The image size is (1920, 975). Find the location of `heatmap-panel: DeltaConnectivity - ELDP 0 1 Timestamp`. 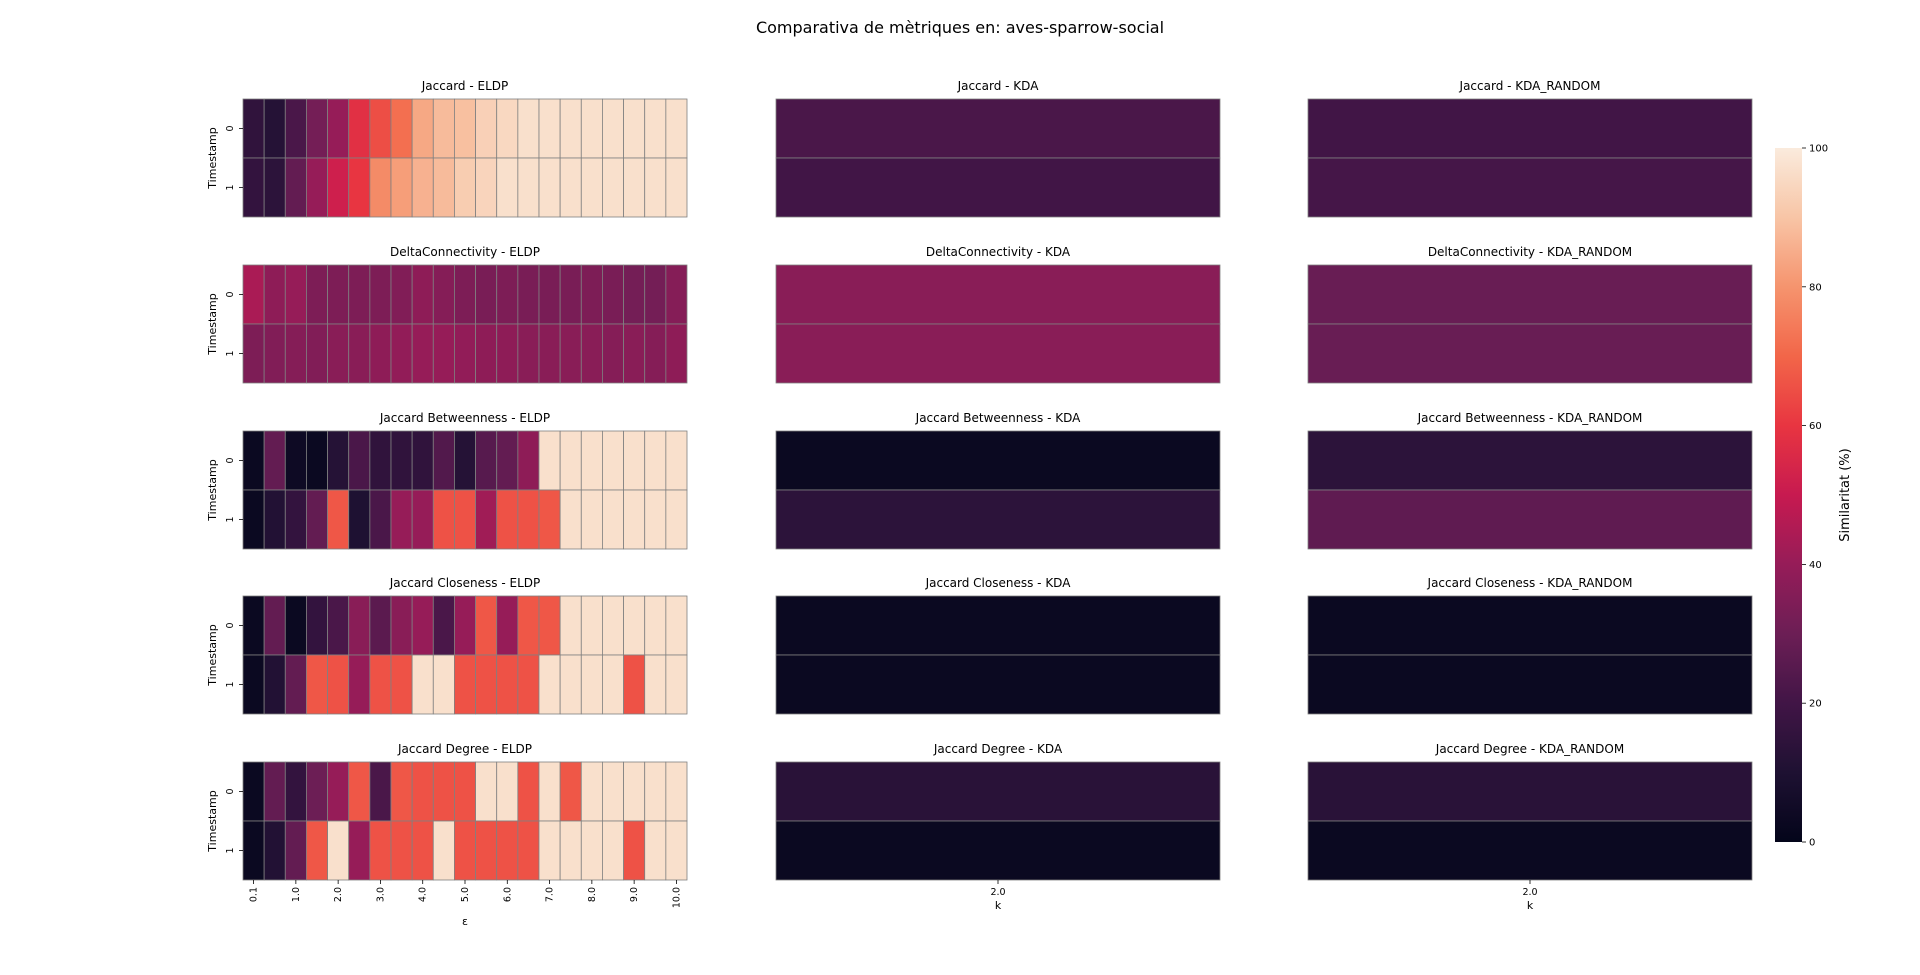

heatmap-panel: DeltaConnectivity - ELDP 0 1 Timestamp is located at coordinates (447, 314).